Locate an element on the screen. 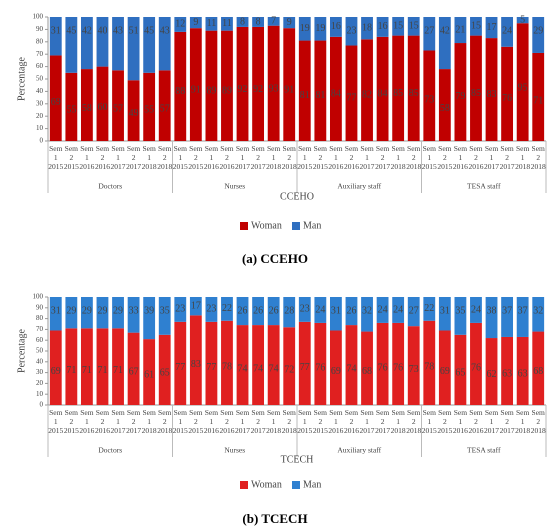 The height and width of the screenshot is (532, 550). legend-label: Man is located at coordinates (312, 484).